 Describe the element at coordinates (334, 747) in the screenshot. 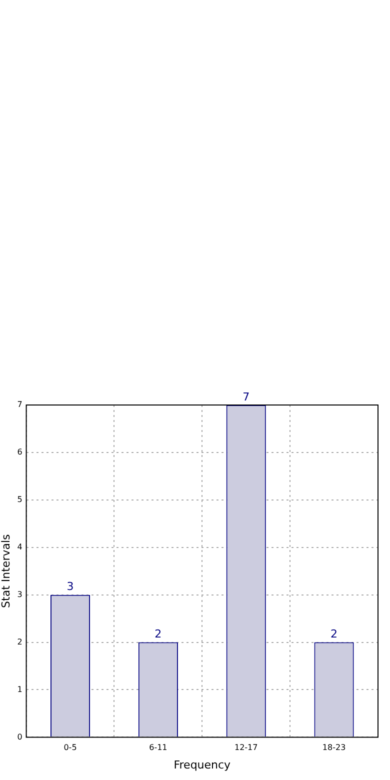

I see `x-tick-label: 18-23` at that location.